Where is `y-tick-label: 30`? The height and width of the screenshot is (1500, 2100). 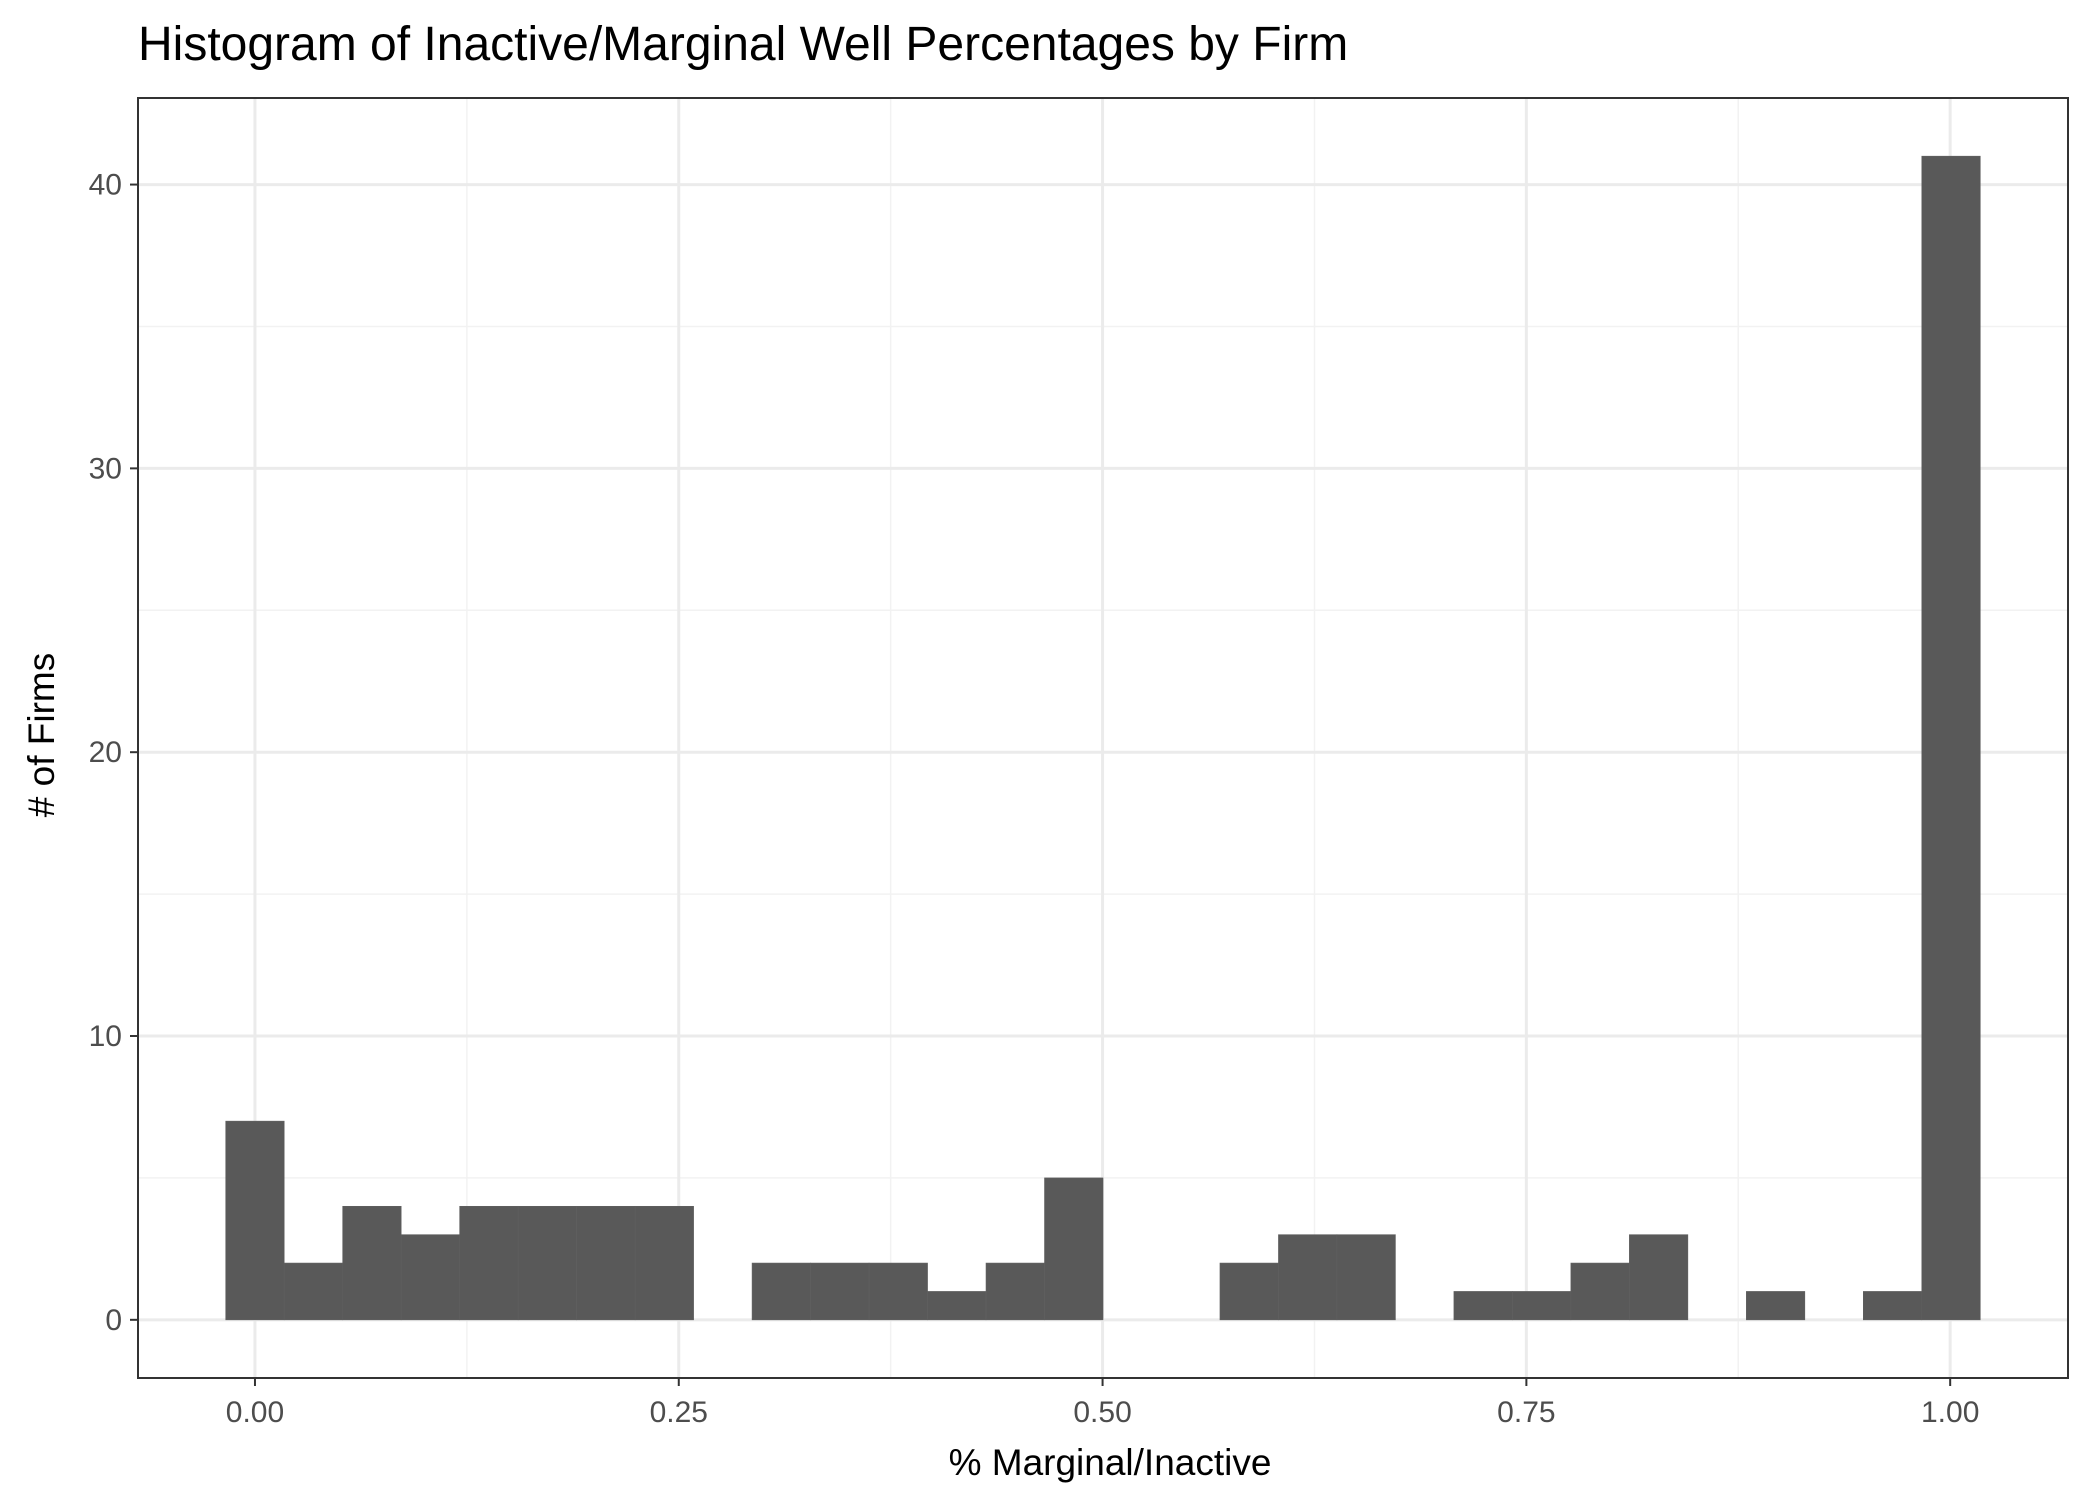
y-tick-label: 30 is located at coordinates (105, 468).